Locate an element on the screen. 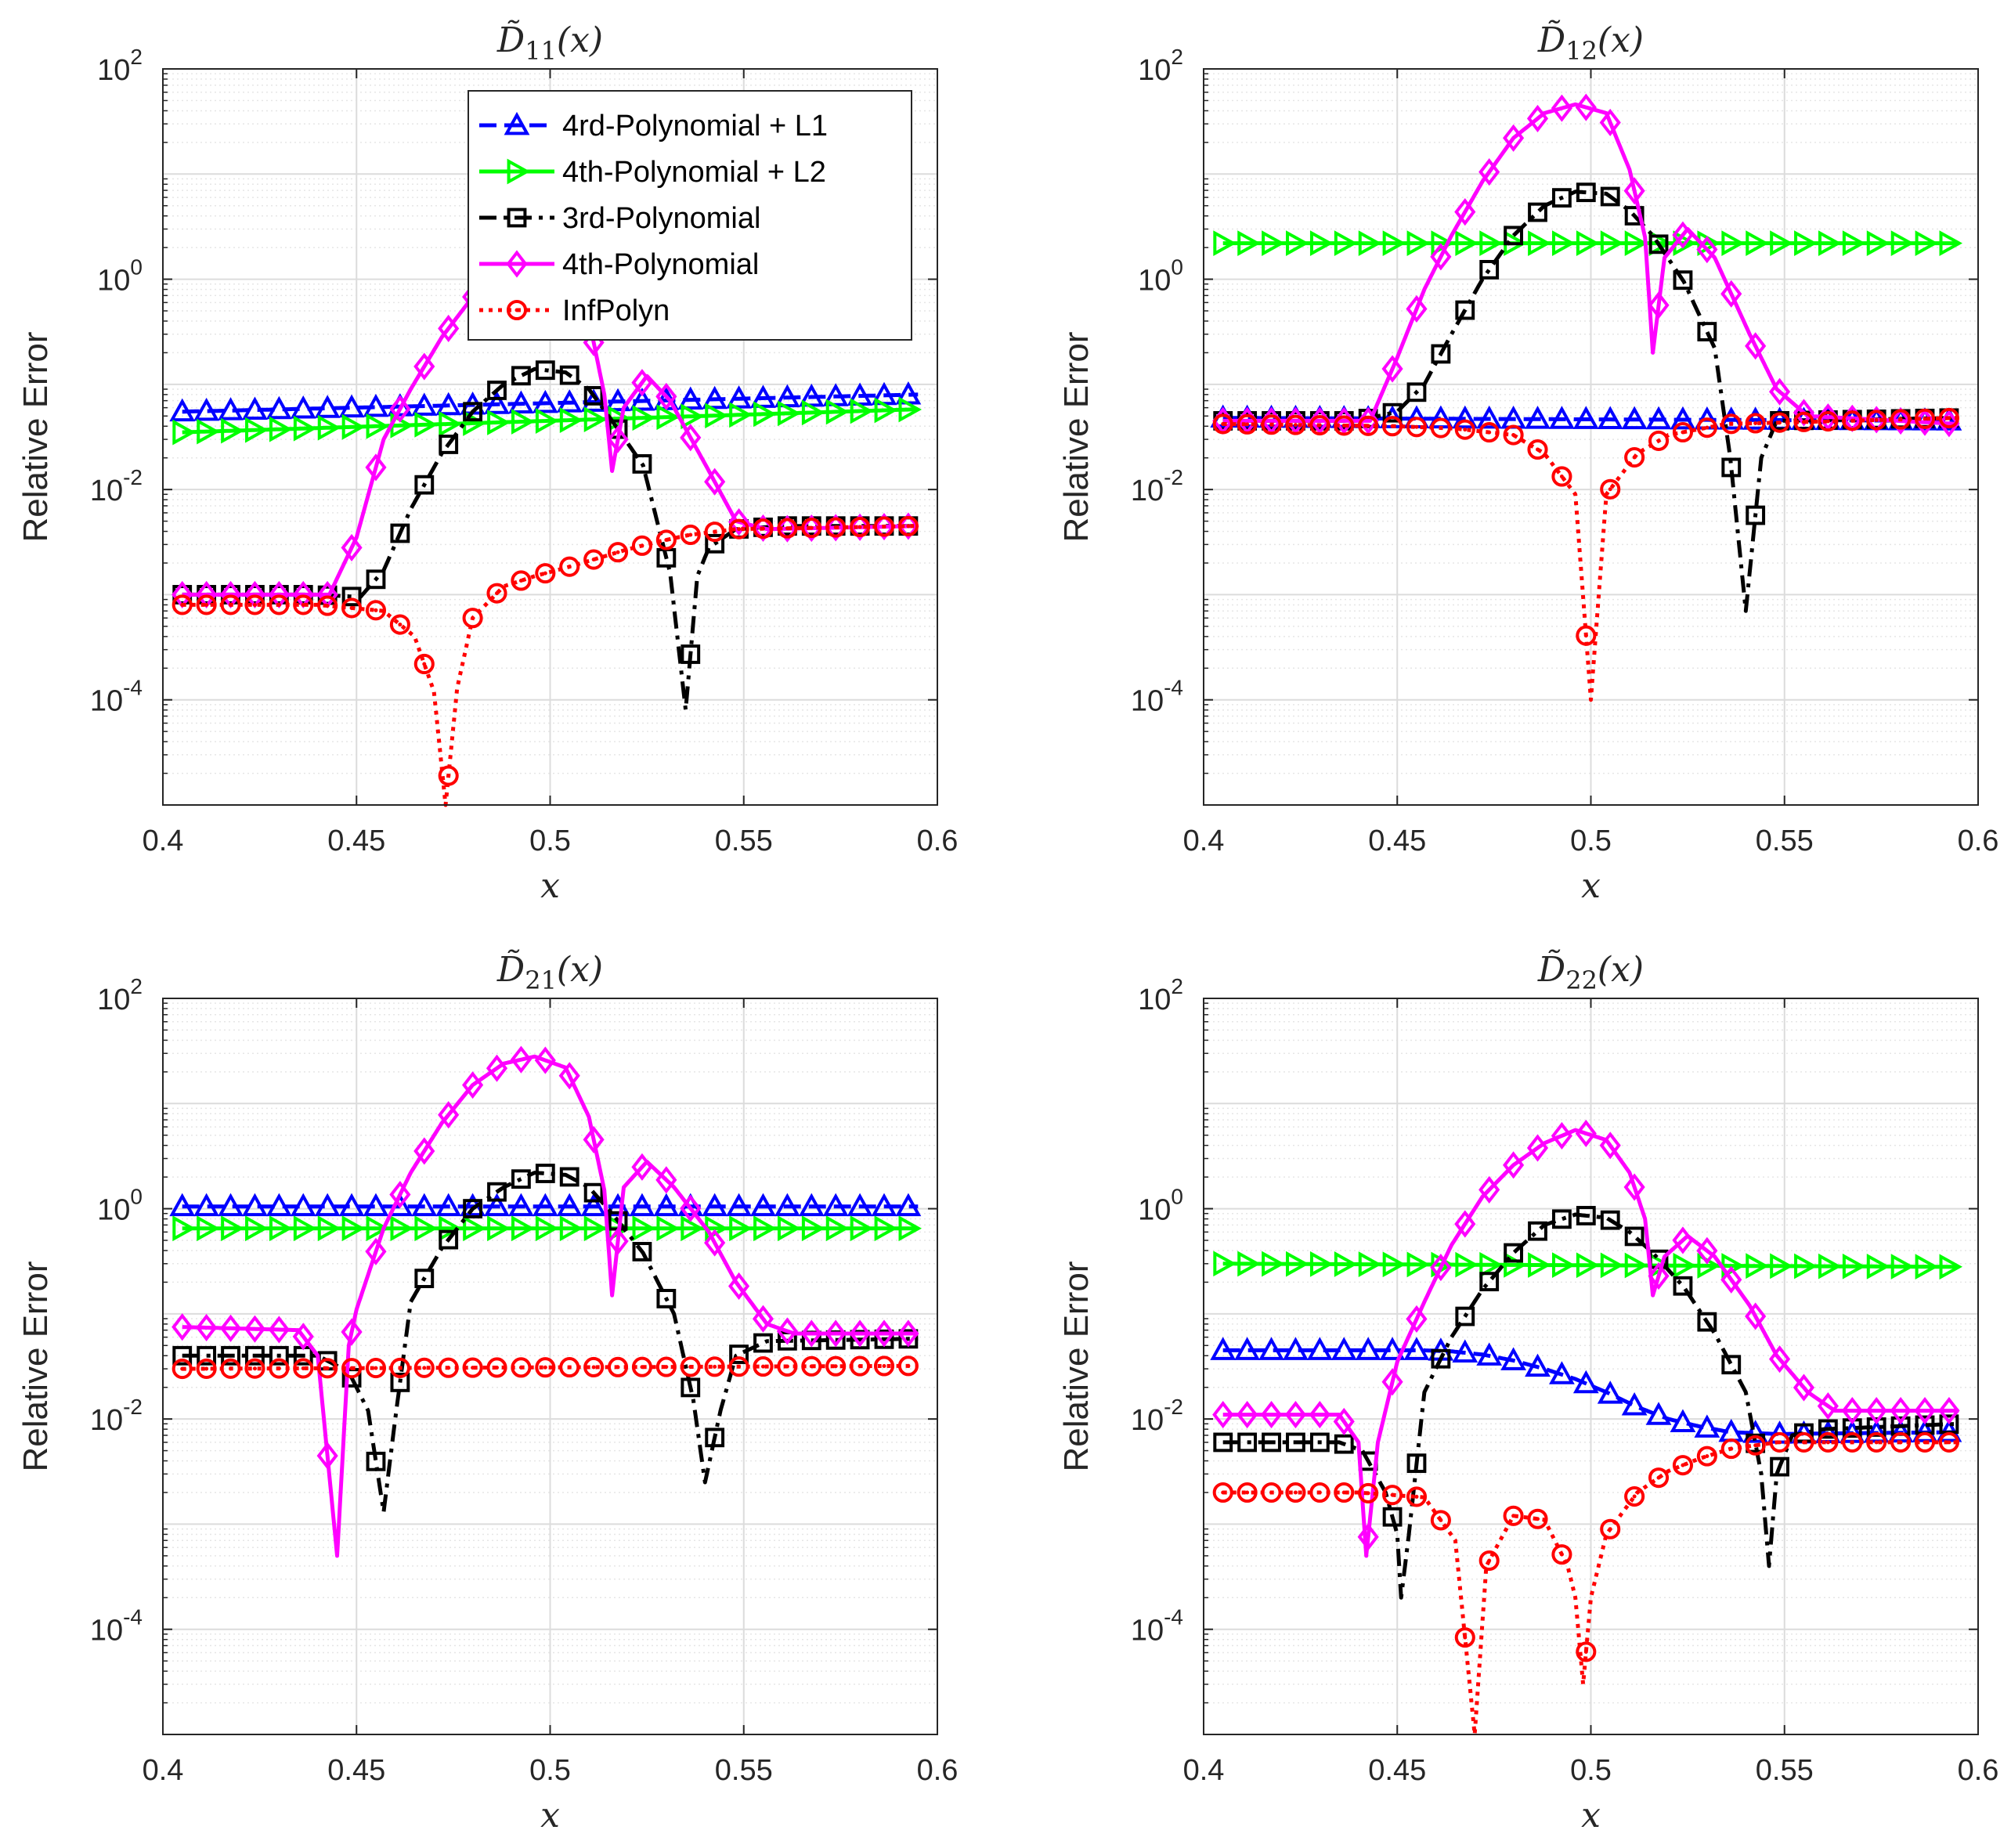 This screenshot has width=2011, height=1848. legend-entry: 3rd-Polynomial is located at coordinates (620, 218).